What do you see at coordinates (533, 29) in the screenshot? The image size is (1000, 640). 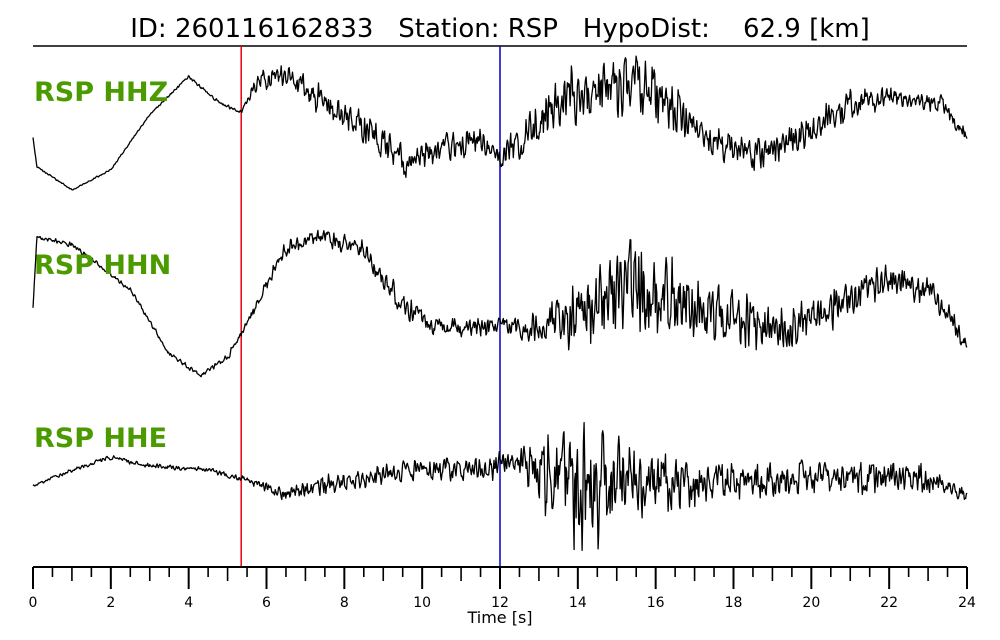 I see `title-station-value: RSP` at bounding box center [533, 29].